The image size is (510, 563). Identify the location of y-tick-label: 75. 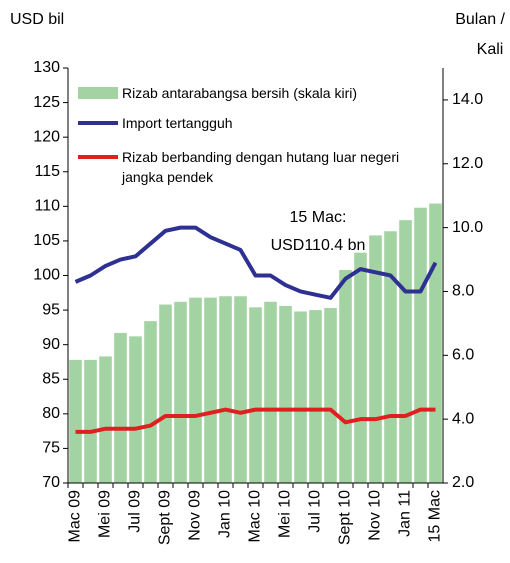
(51, 448).